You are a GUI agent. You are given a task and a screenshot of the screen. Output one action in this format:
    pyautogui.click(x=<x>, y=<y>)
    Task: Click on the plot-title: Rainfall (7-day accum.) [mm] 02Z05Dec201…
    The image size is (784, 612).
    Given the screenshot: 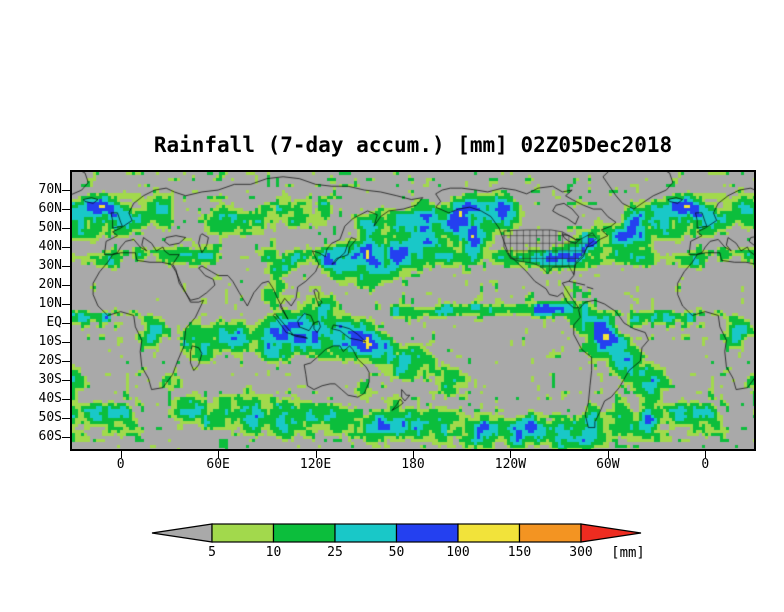 What is the action you would take?
    pyautogui.click(x=413, y=145)
    